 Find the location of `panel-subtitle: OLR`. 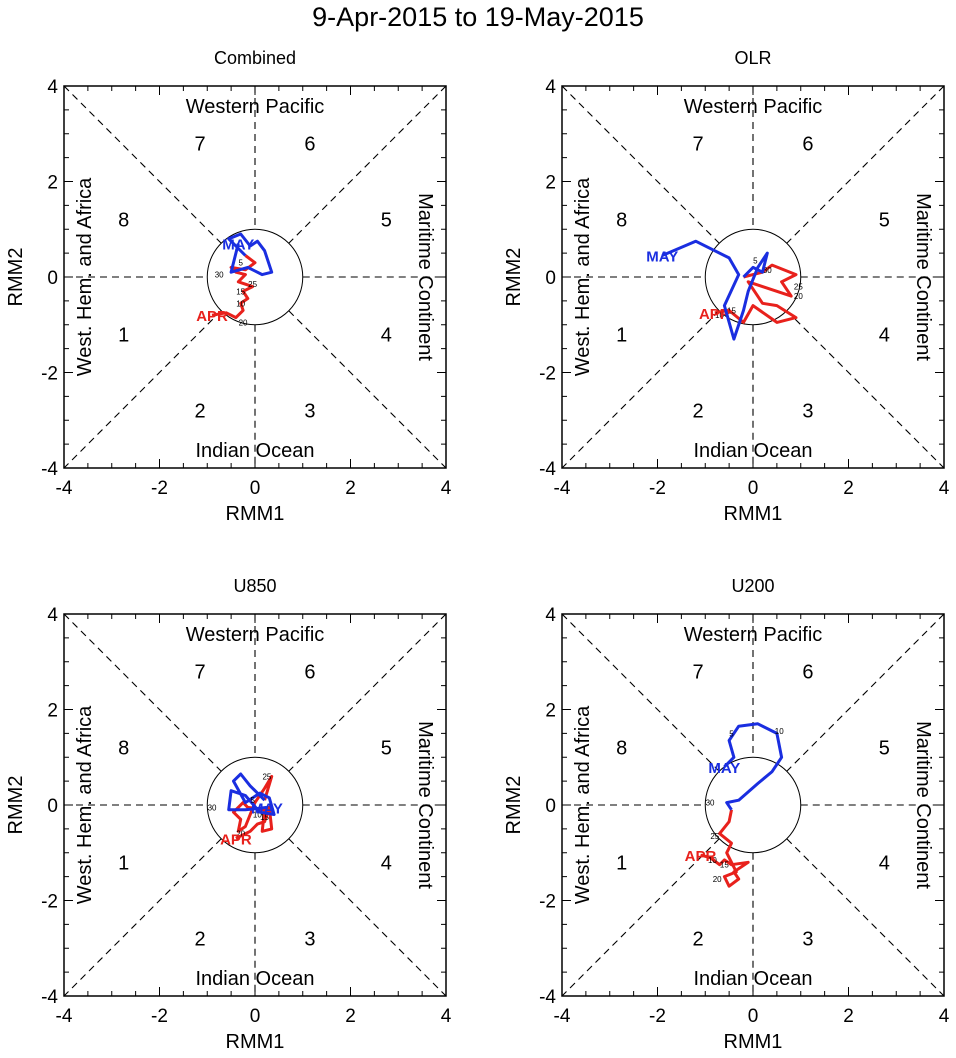

panel-subtitle: OLR is located at coordinates (752, 58).